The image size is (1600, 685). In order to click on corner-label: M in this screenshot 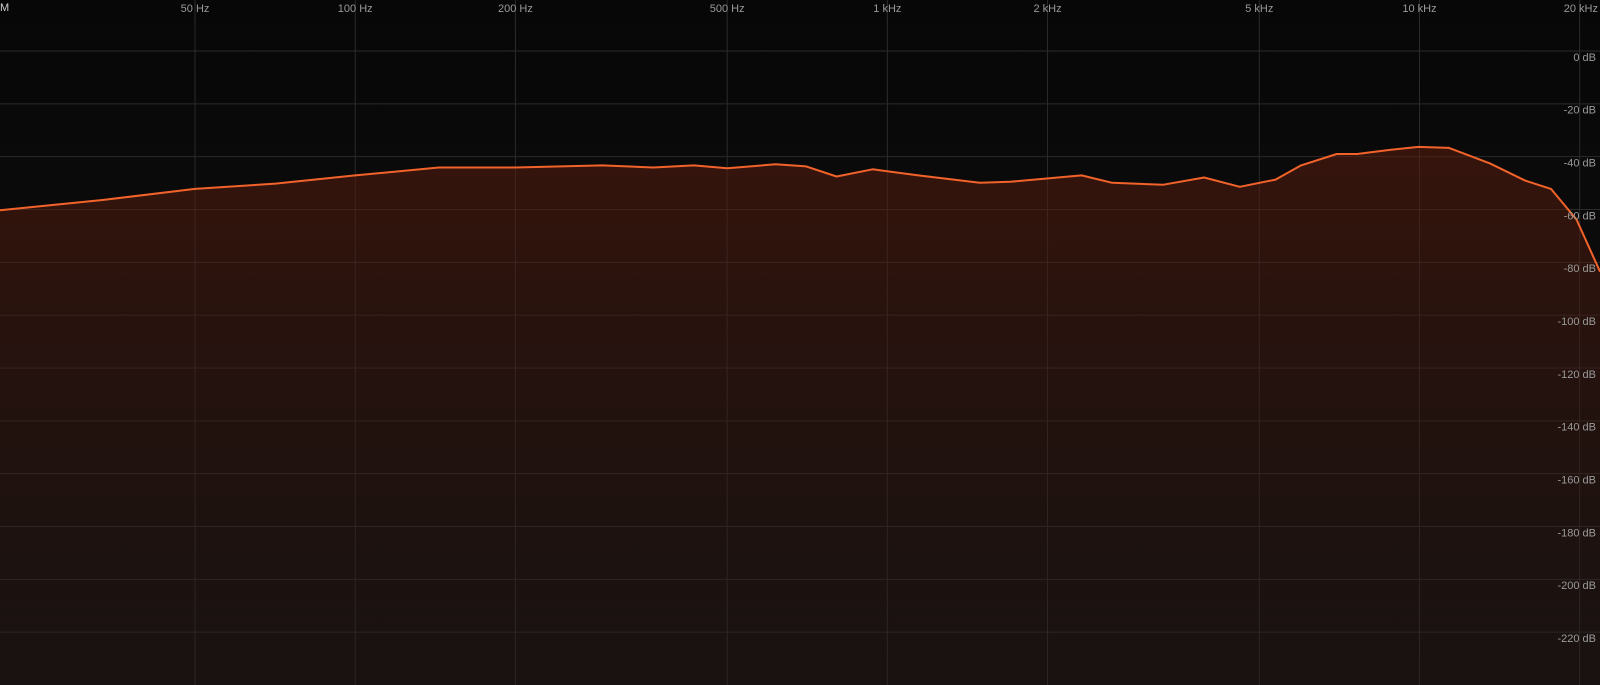, I will do `click(4, 8)`.